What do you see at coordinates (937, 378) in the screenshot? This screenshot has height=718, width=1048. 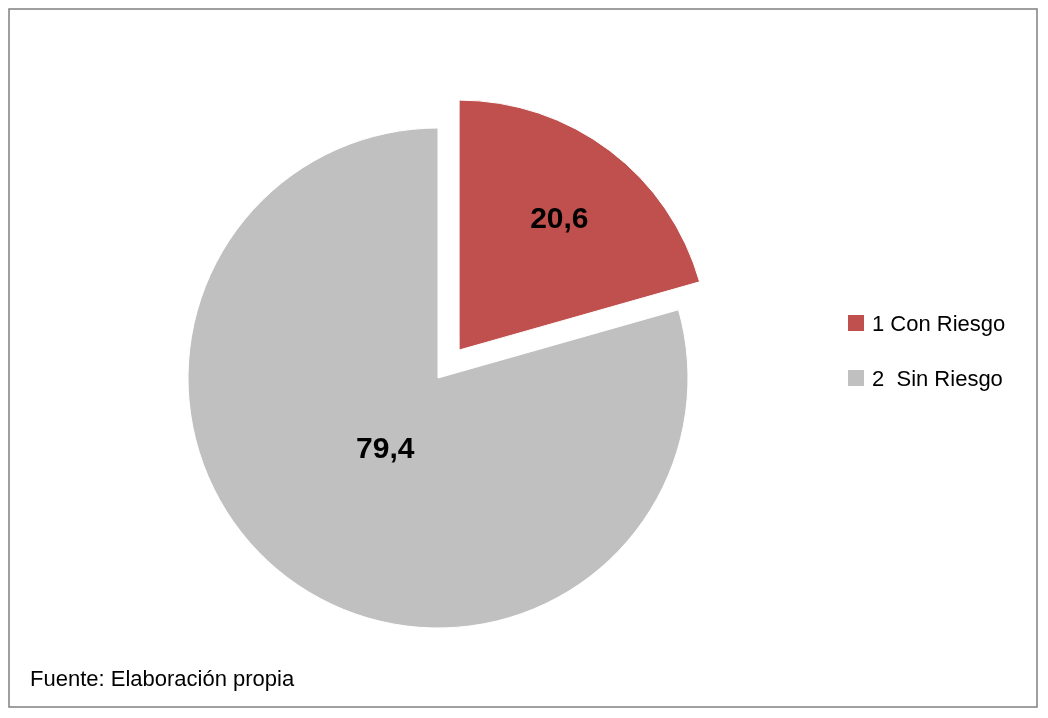 I see `legend-label: 2 Sin Riesgo` at bounding box center [937, 378].